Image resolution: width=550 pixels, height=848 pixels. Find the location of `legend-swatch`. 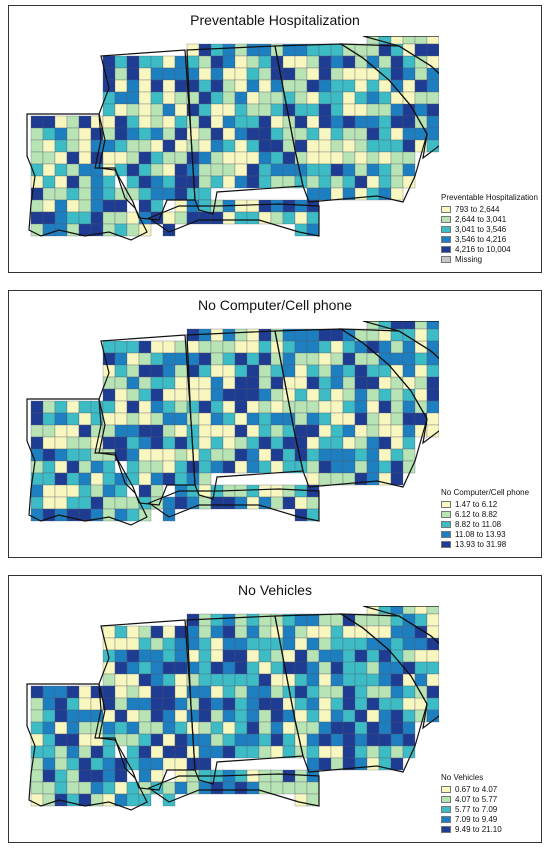

legend-swatch is located at coordinates (446, 209).